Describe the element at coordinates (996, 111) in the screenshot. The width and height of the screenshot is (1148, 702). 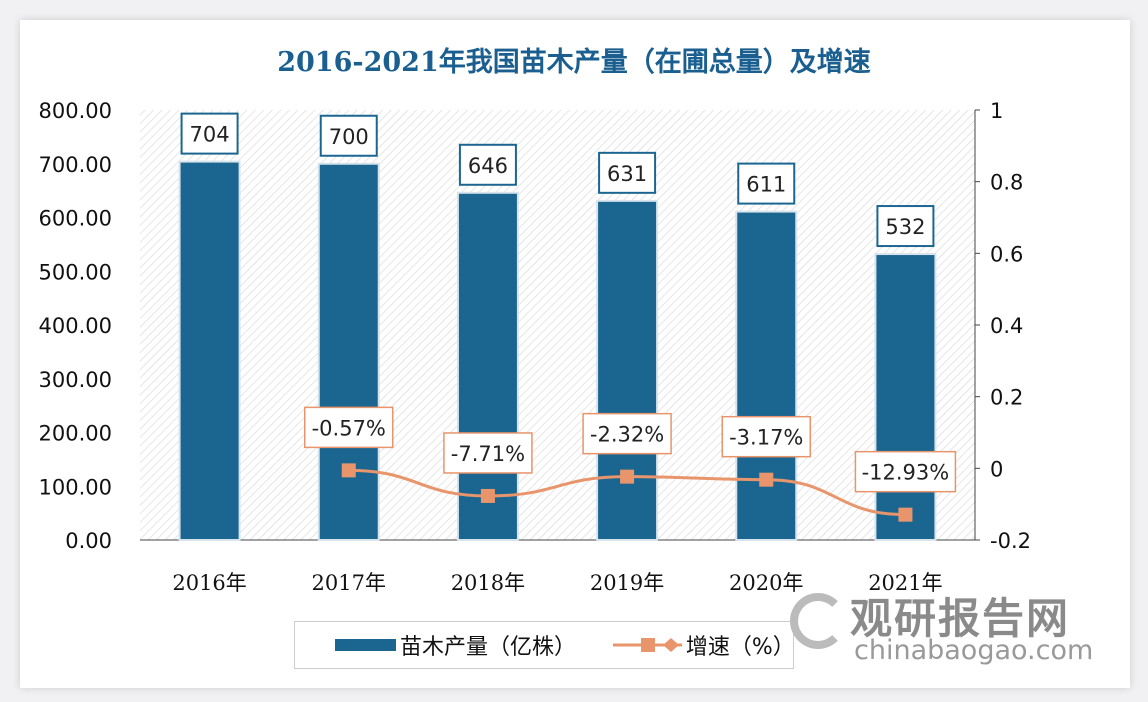
I see `right-tick-label: 1` at that location.